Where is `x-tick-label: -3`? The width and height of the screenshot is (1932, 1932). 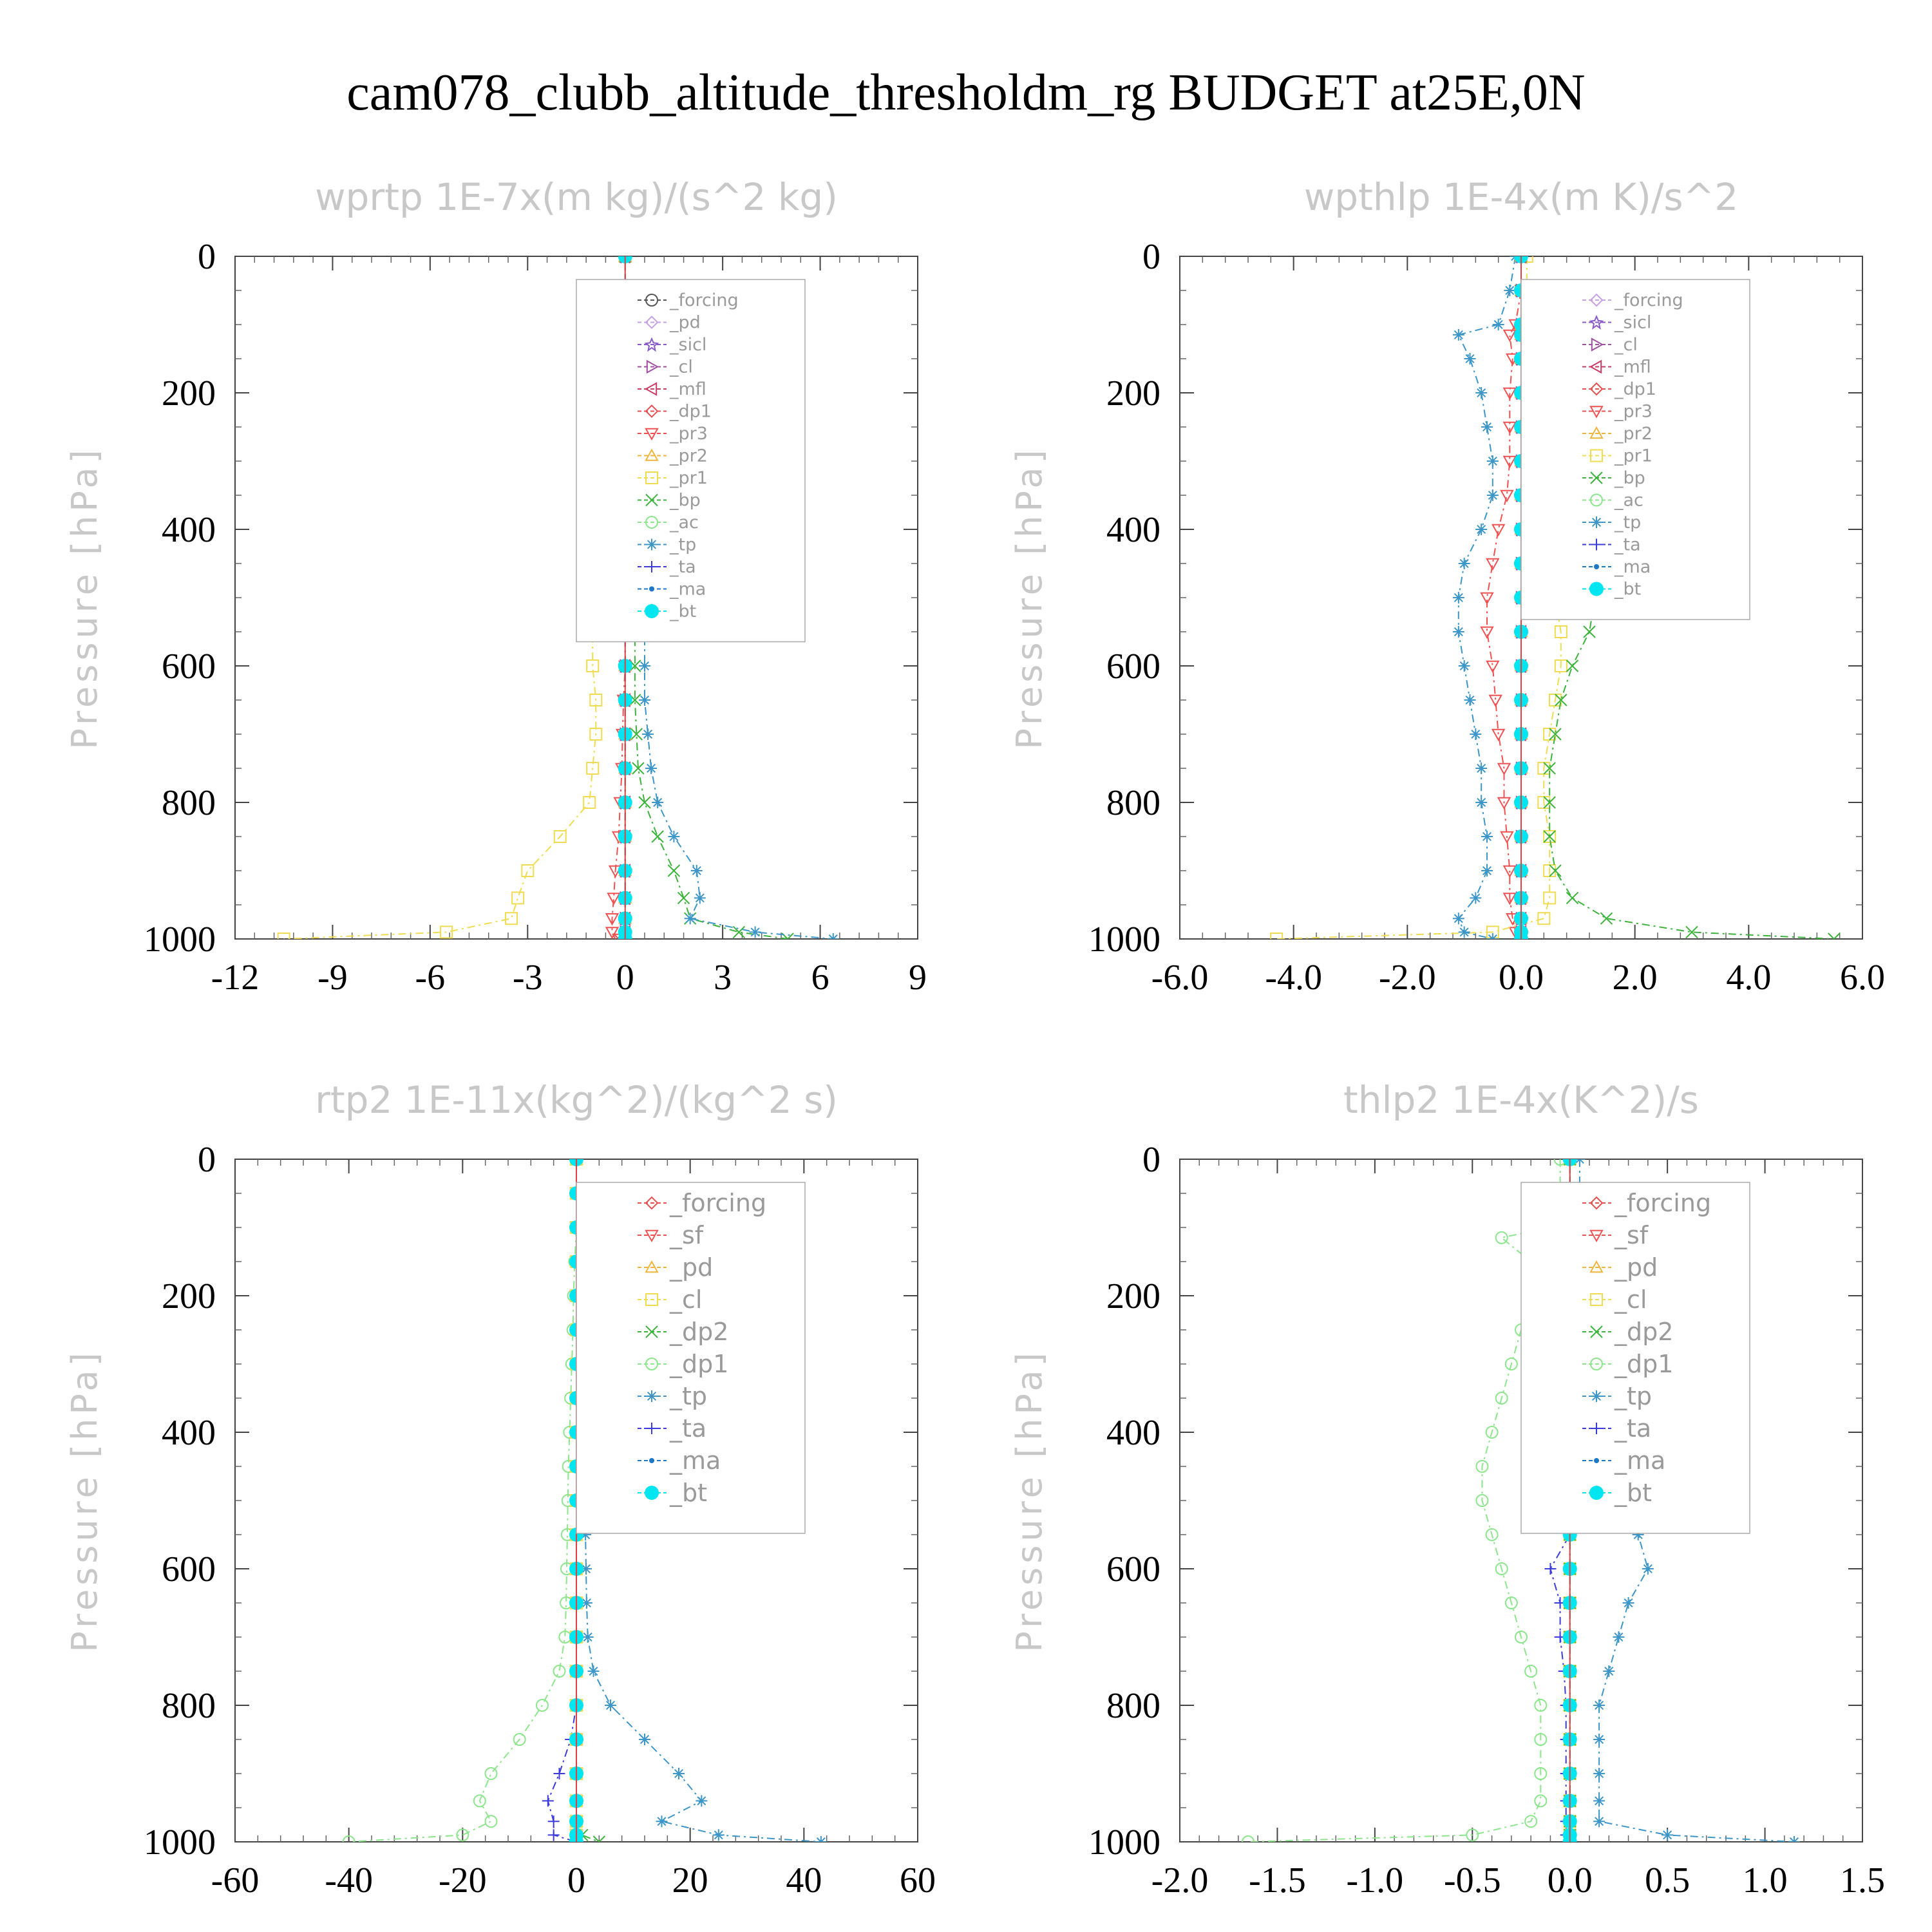
x-tick-label: -3 is located at coordinates (528, 978).